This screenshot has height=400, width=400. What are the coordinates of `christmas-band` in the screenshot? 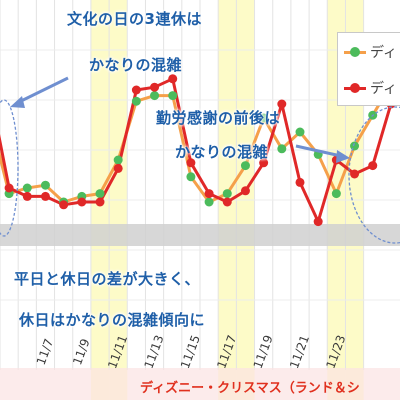 It's located at (200, 384).